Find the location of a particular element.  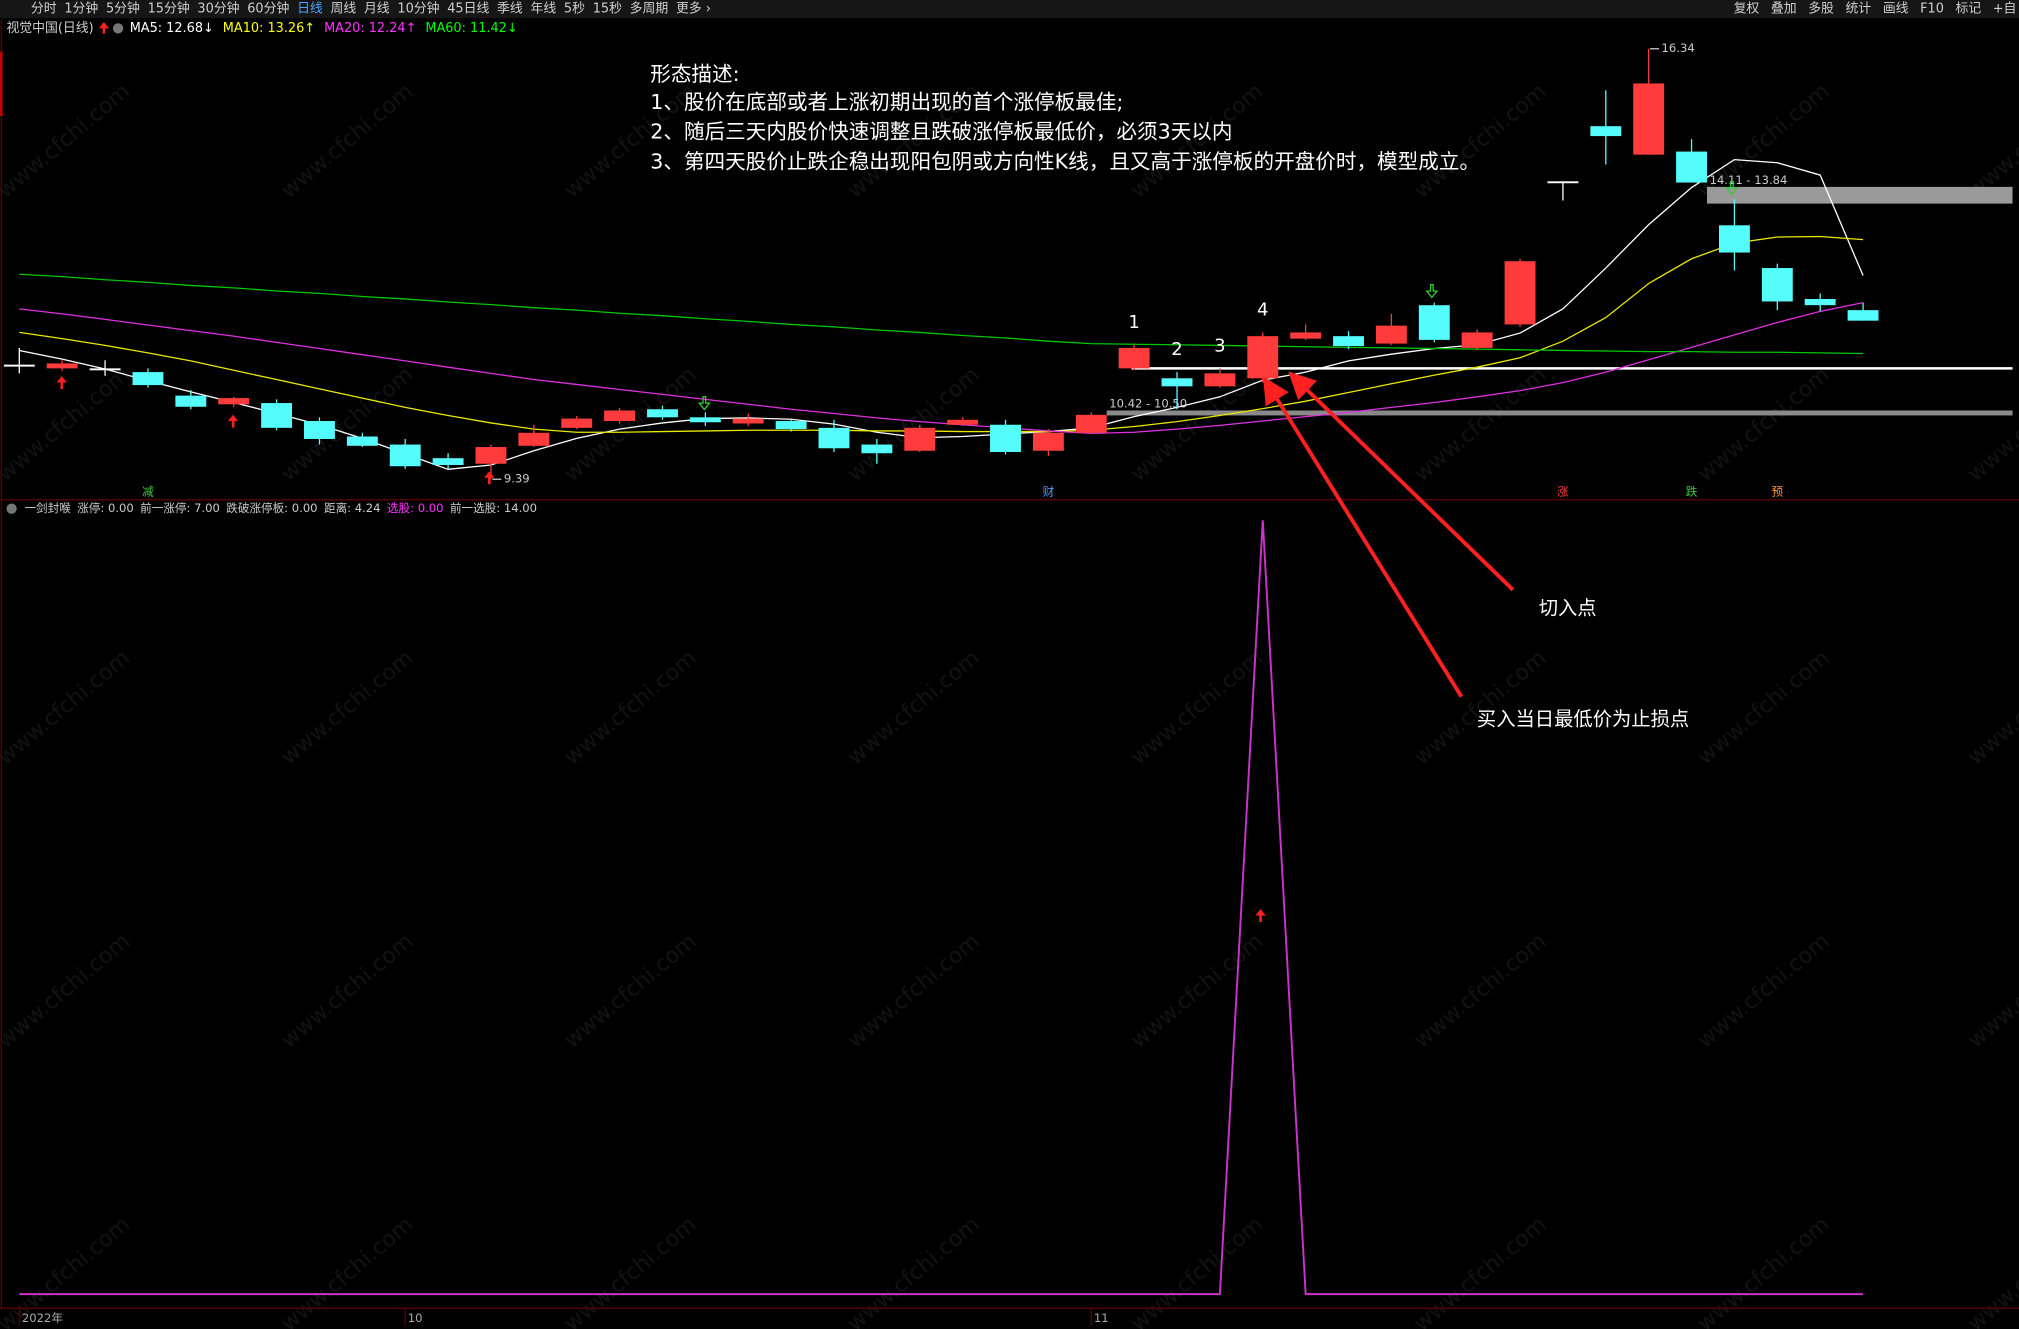

tool-button: 复权 is located at coordinates (1747, 9).